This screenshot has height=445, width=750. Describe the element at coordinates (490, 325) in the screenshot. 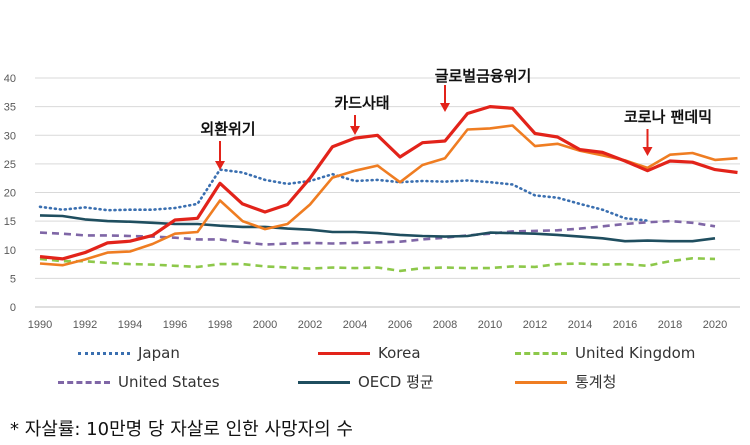

I see `x-tick-label: 2010` at that location.